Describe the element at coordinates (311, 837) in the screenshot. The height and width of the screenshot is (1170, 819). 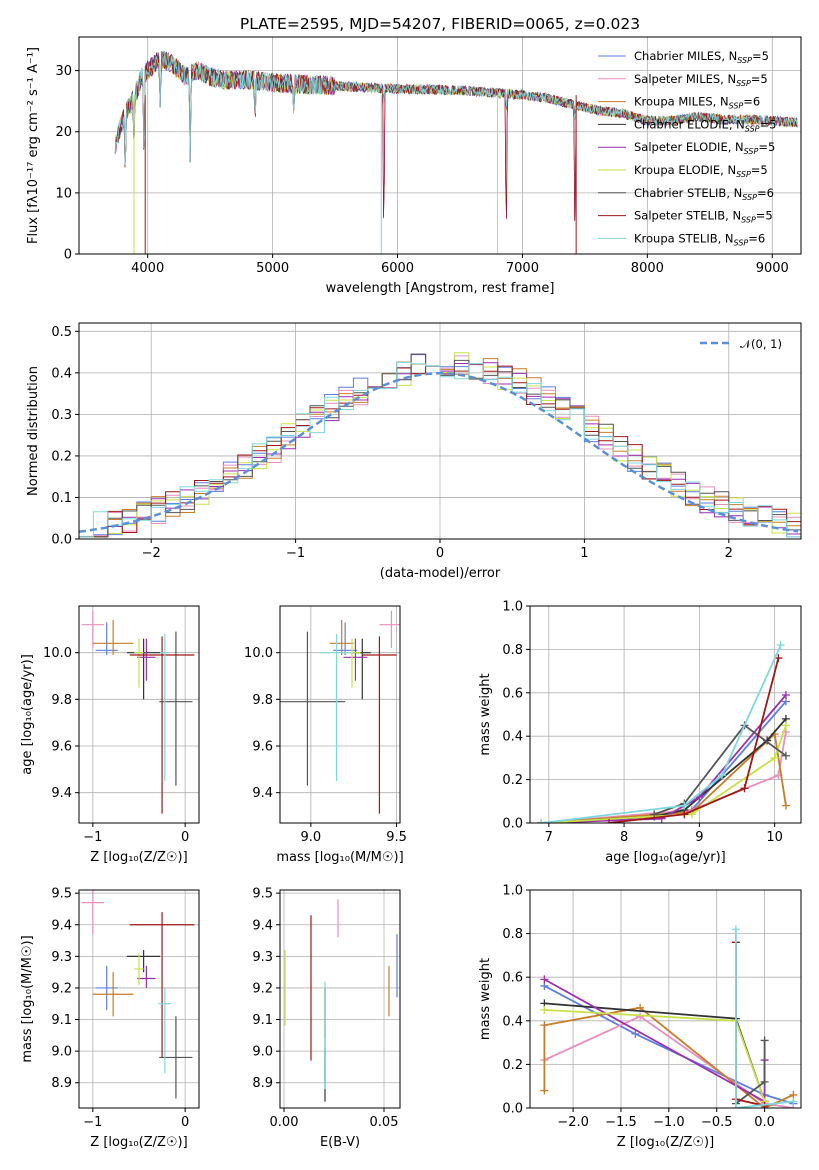
I see `x-tick-label: 9.0` at that location.